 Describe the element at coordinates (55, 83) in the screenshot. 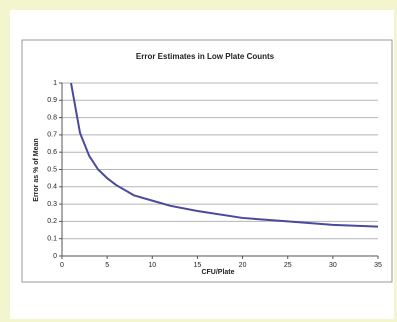

I see `y-tick-label: 1` at that location.